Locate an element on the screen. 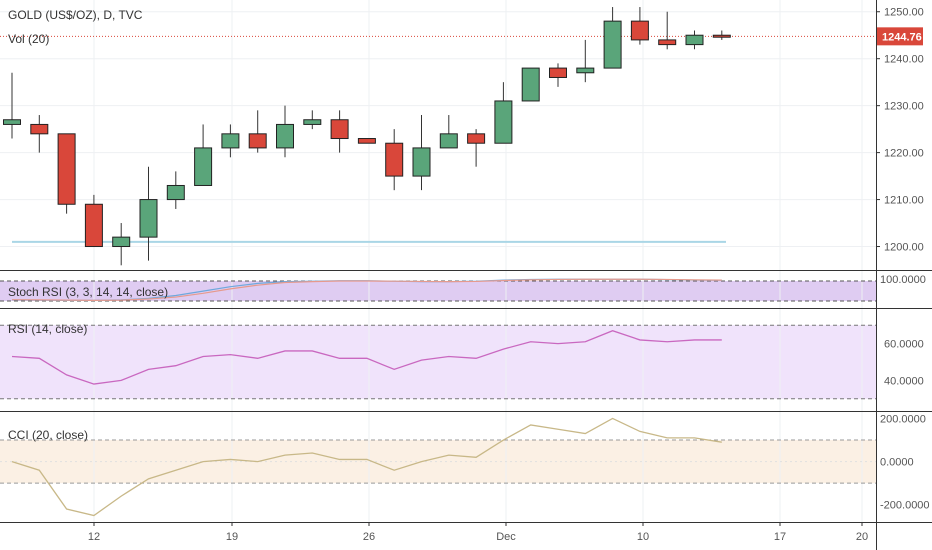  last-price-tag is located at coordinates (900, 36).